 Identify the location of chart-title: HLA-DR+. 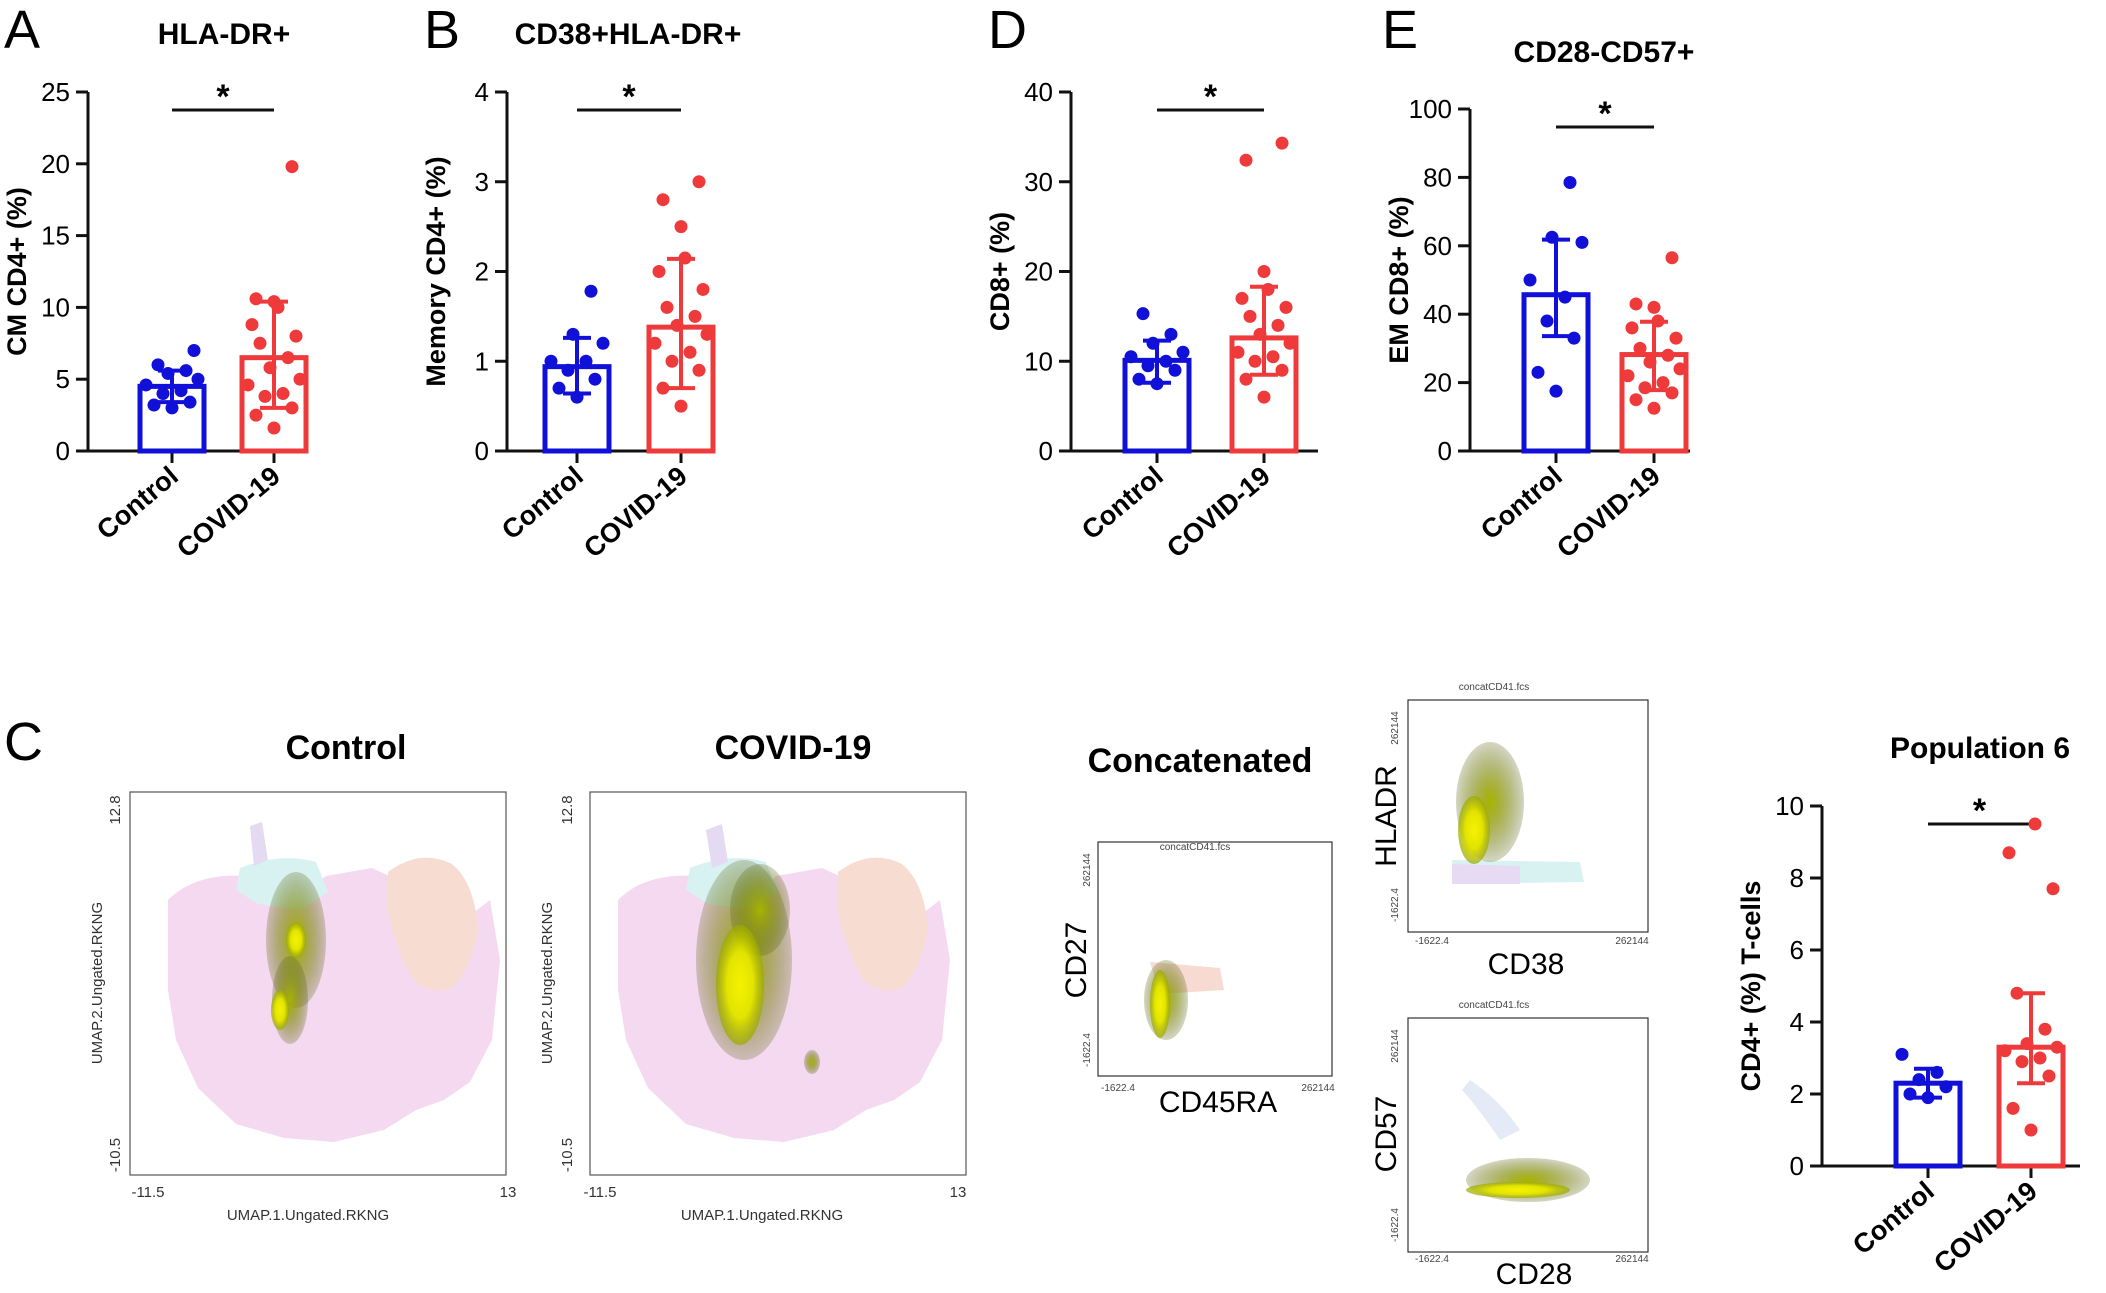
(224, 34).